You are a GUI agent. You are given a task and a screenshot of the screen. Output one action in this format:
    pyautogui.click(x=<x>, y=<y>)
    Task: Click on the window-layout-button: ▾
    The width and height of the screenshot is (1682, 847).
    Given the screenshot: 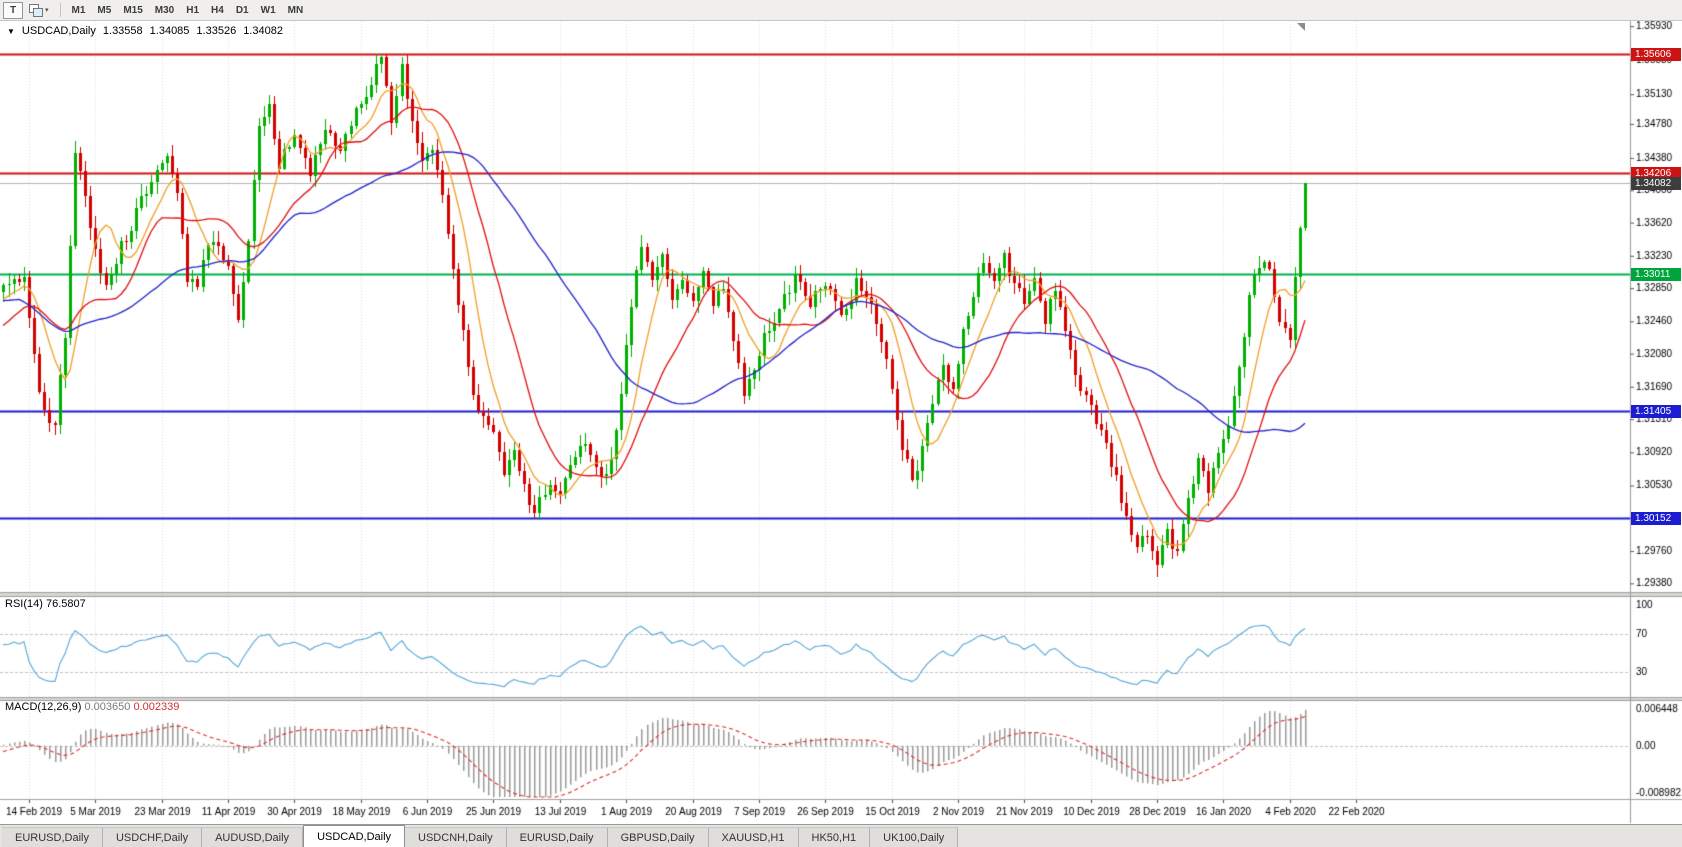 What is the action you would take?
    pyautogui.click(x=39, y=10)
    